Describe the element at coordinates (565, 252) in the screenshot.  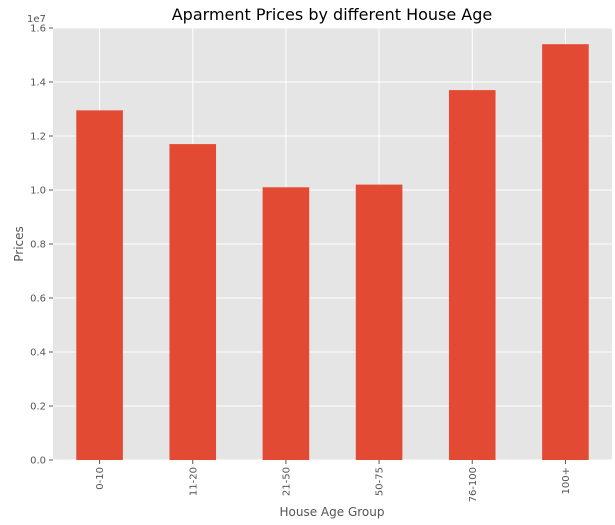
I see `bar-100+` at that location.